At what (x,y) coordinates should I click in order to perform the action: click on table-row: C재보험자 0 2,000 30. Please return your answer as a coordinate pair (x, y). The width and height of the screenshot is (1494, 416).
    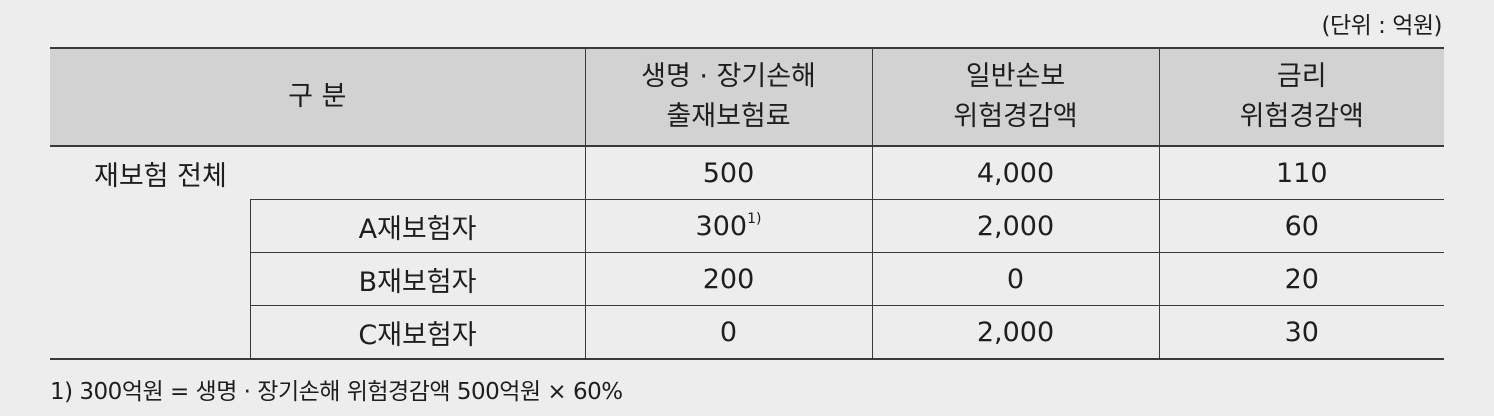
    Looking at the image, I should click on (747, 332).